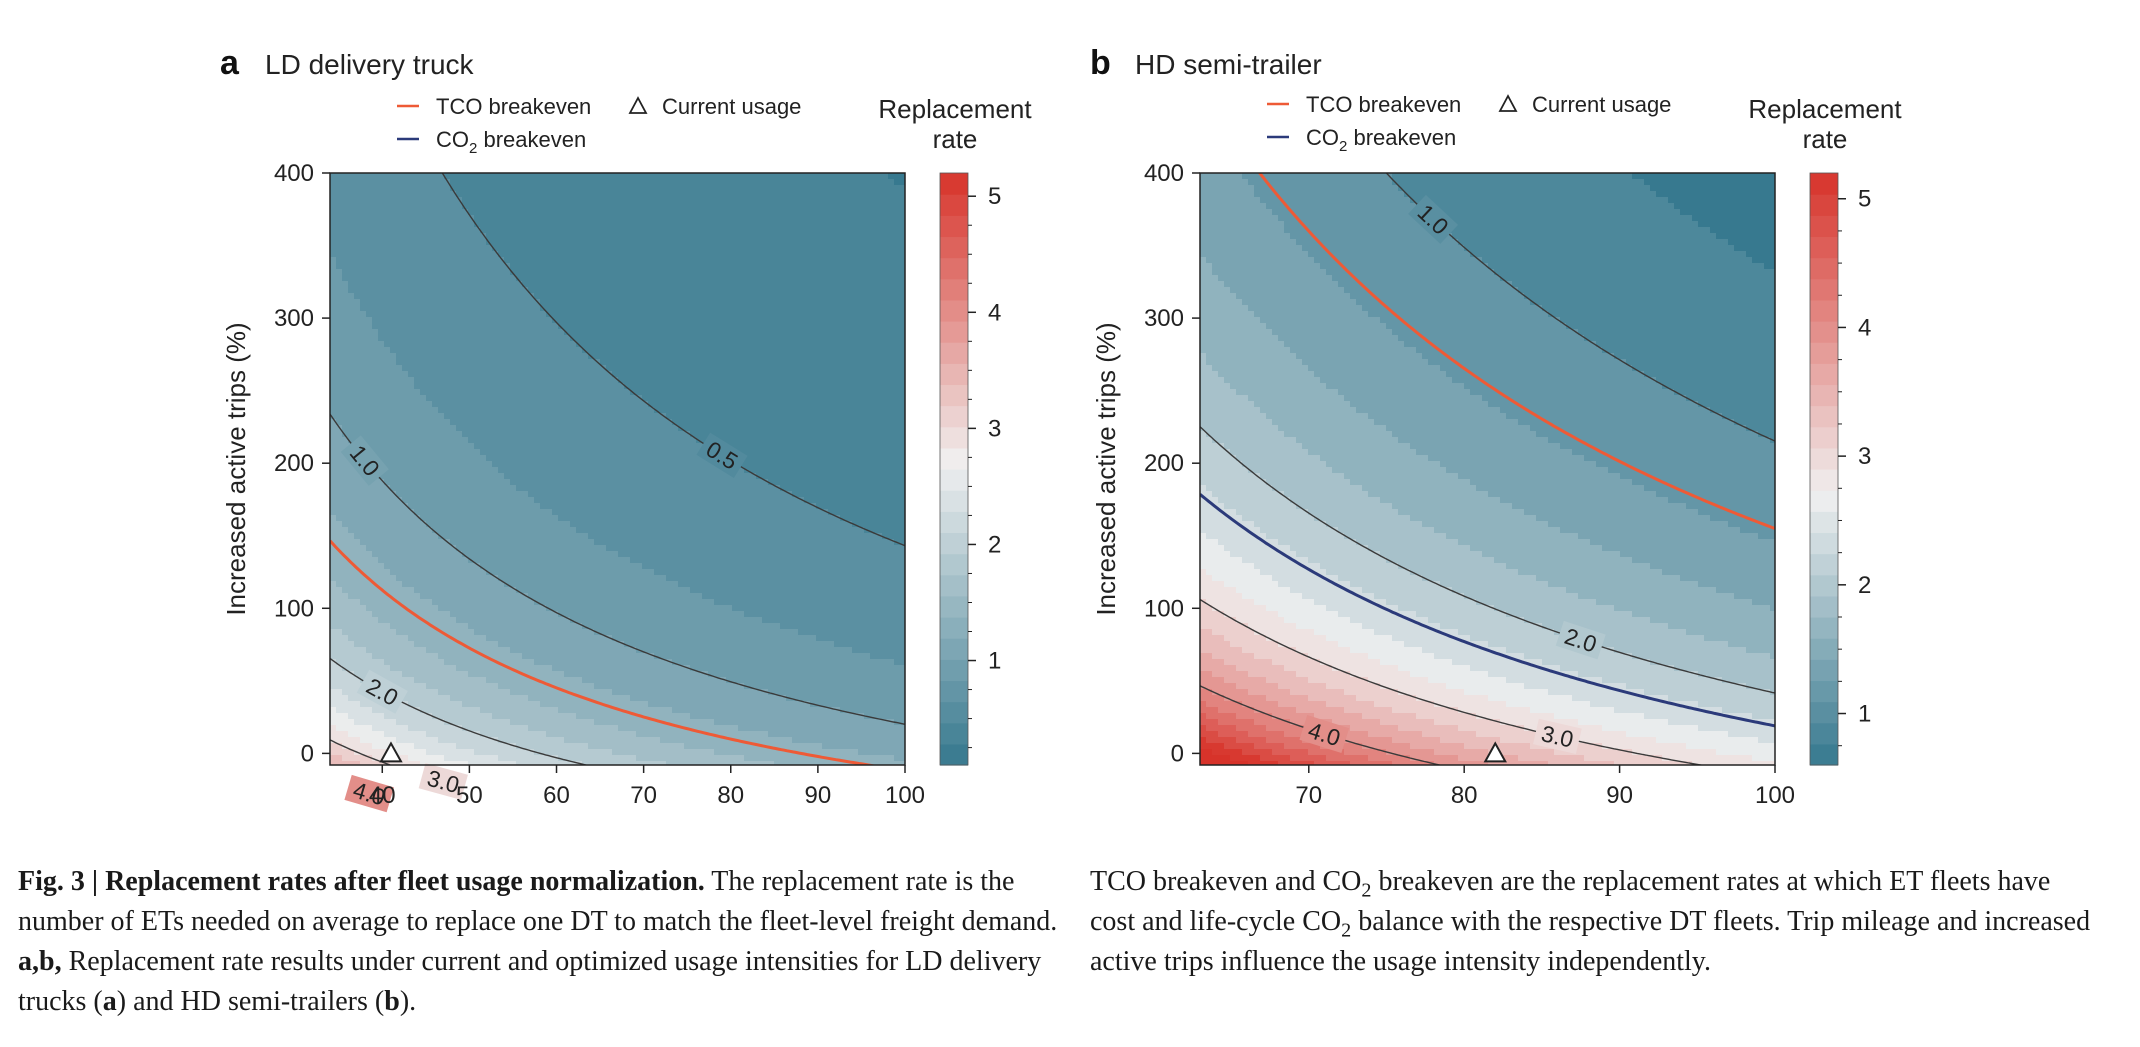 Image resolution: width=2140 pixels, height=1047 pixels. What do you see at coordinates (1366, 890) in the screenshot?
I see `caption-subscript: 2` at bounding box center [1366, 890].